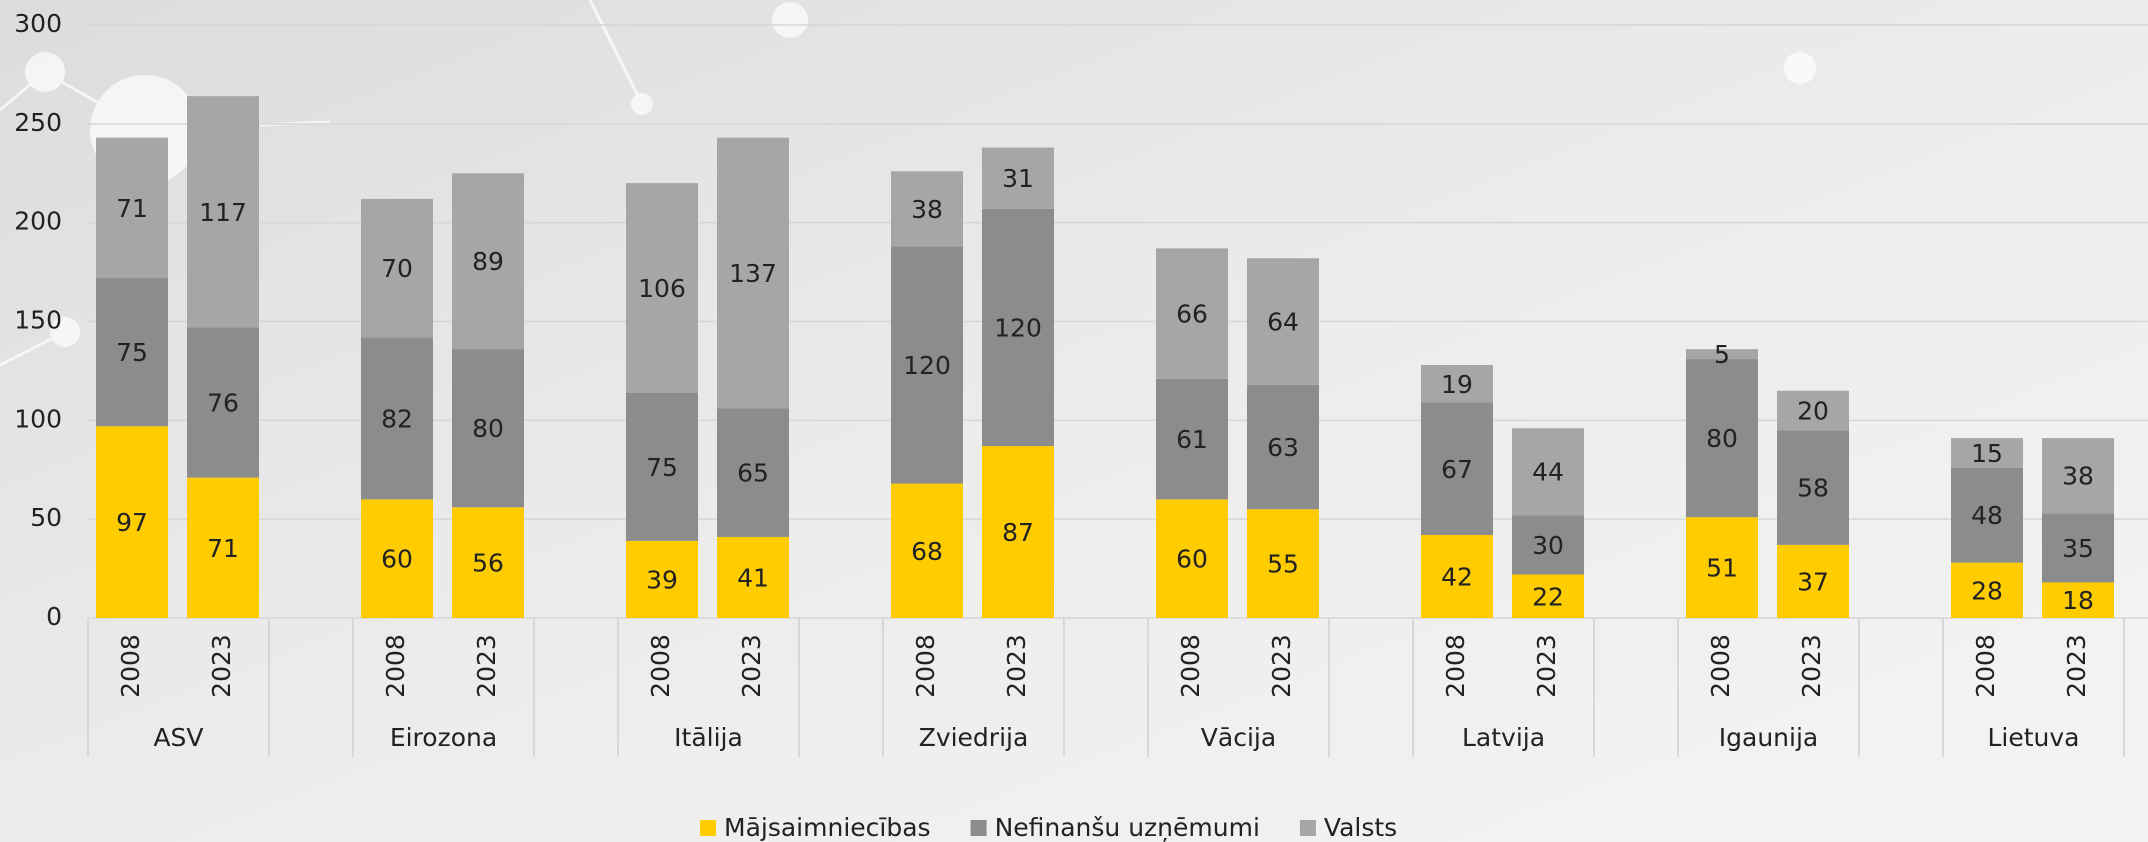 The height and width of the screenshot is (842, 2148). I want to click on data-label: 48, so click(1987, 515).